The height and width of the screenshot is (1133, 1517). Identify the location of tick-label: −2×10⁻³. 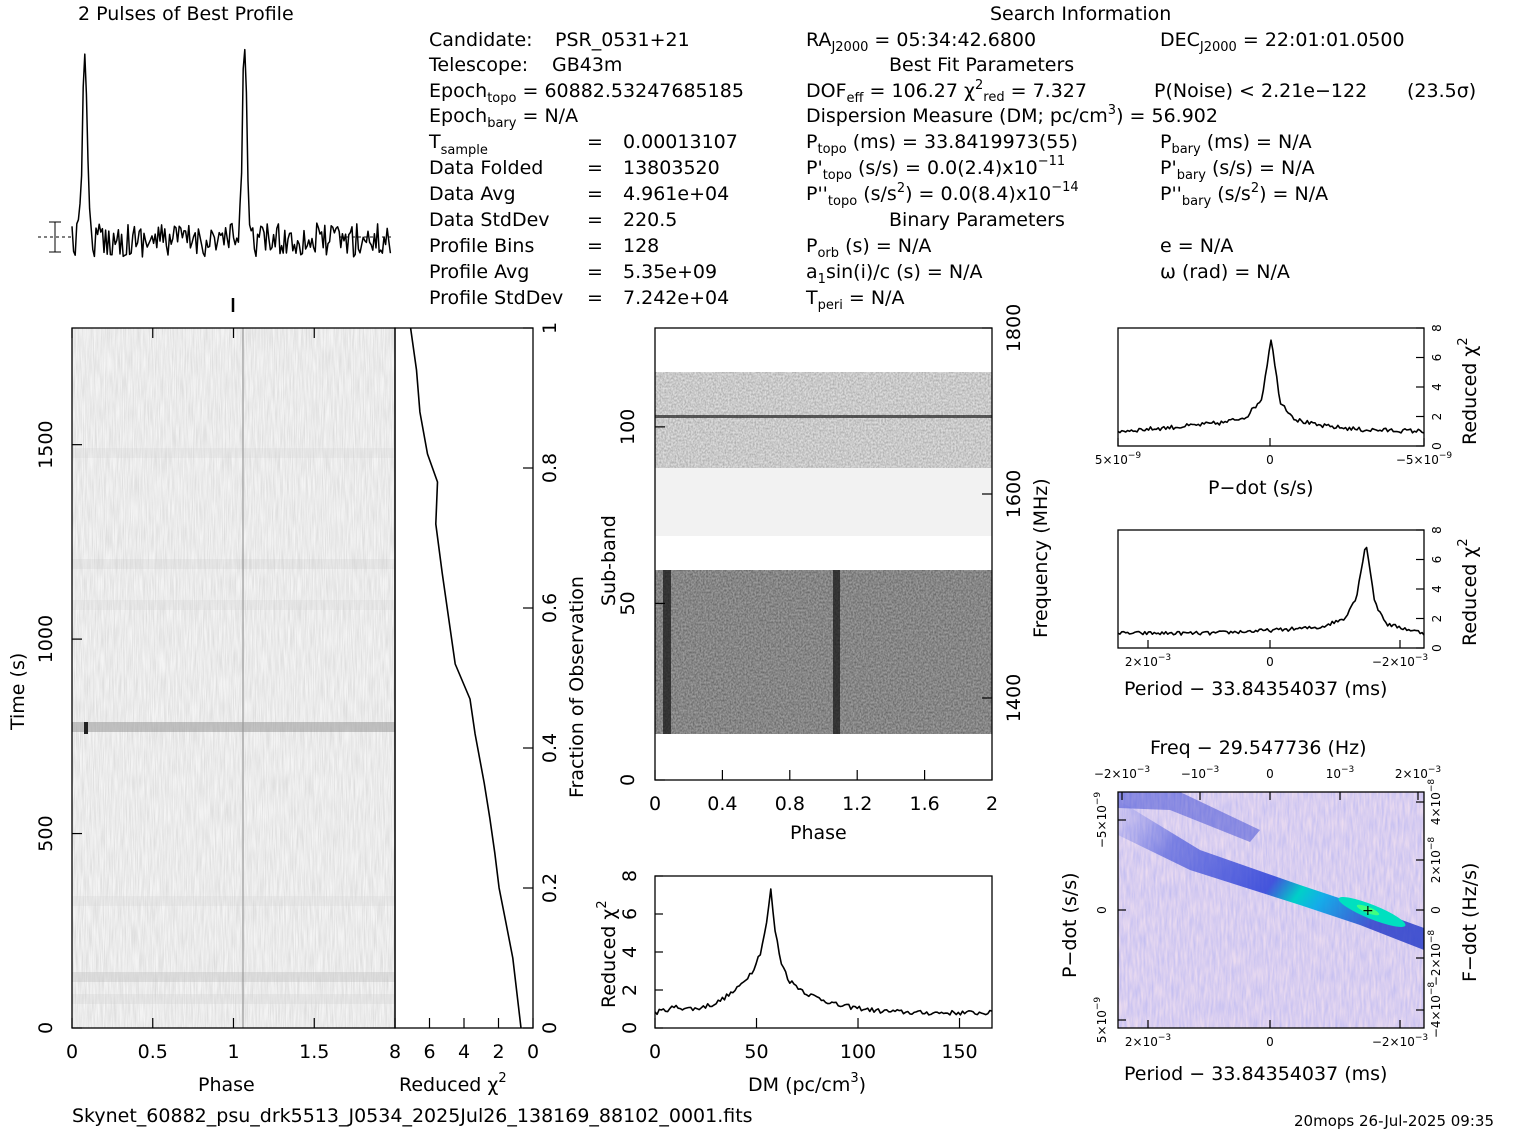
(1400, 1041).